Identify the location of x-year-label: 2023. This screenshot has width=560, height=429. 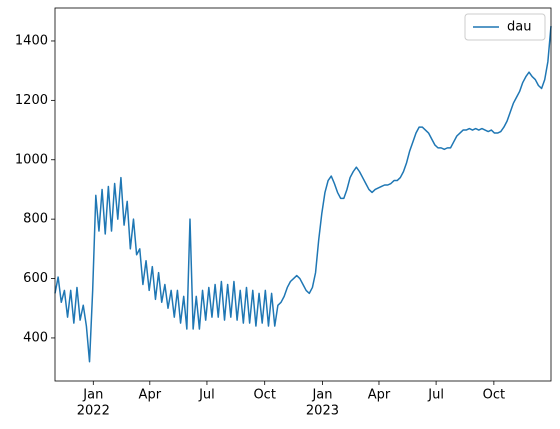
(322, 411).